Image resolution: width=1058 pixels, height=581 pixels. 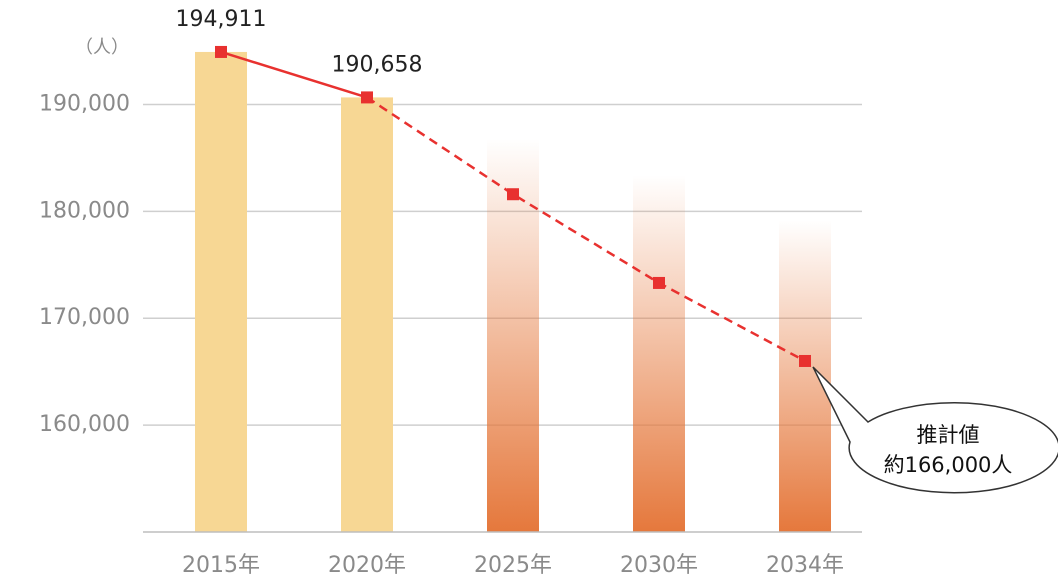 I want to click on line-actual, so click(x=294, y=74).